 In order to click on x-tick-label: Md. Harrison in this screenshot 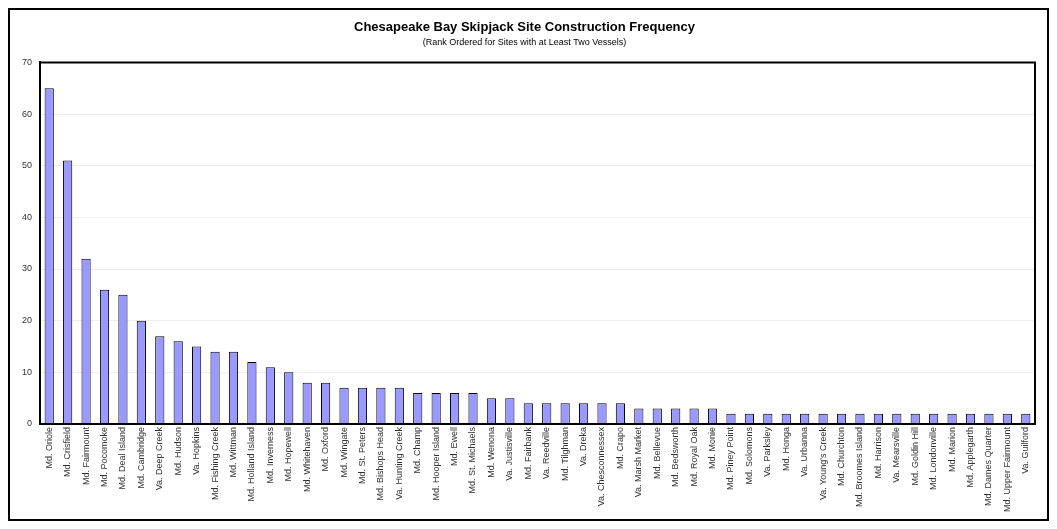, I will do `click(877, 452)`.